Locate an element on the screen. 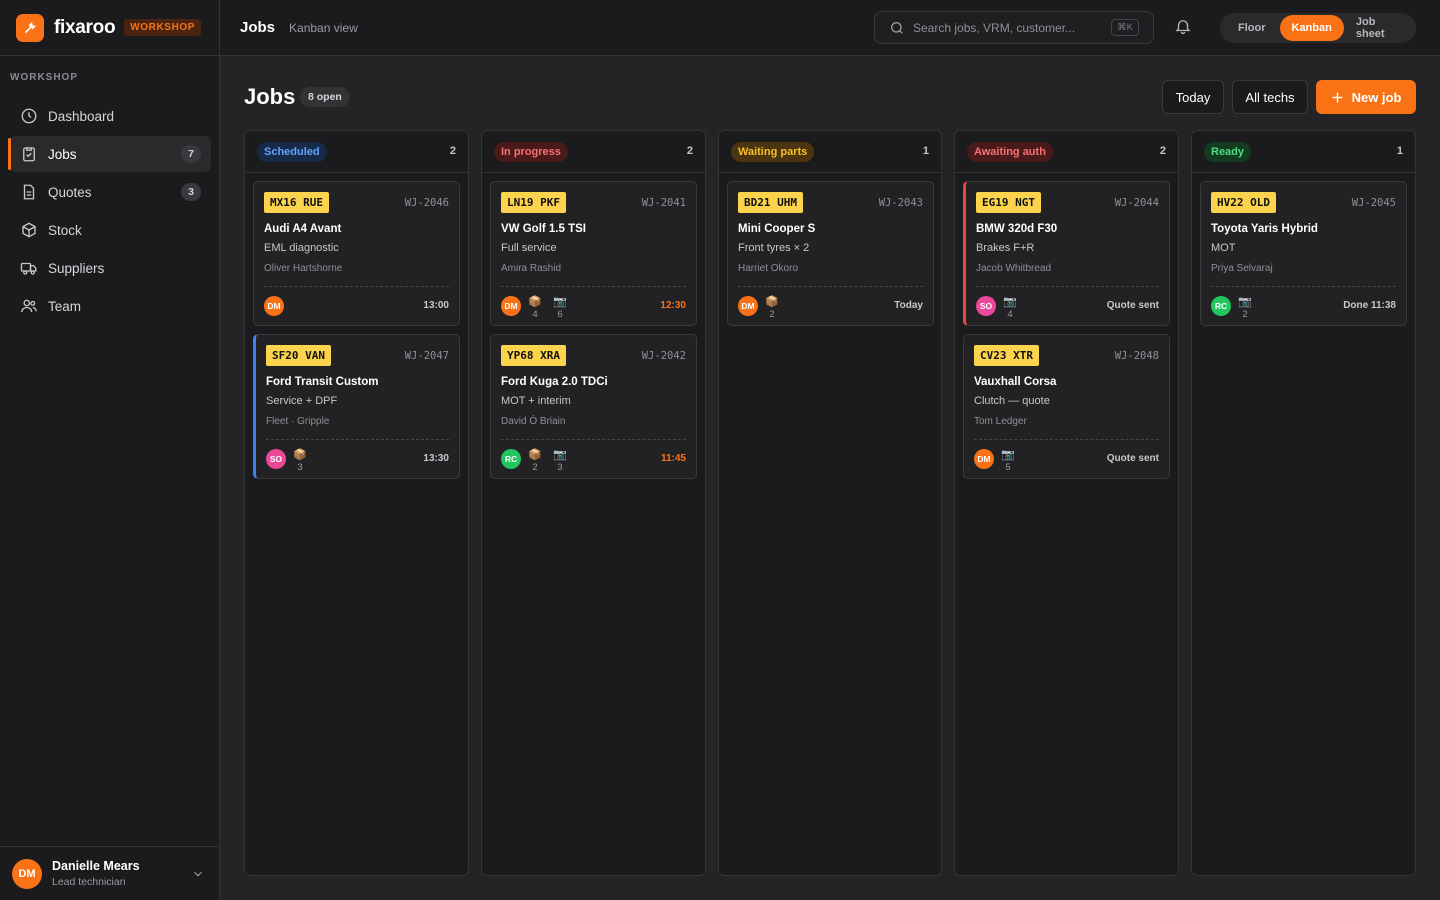 The image size is (1440, 900). job-id: WJ-2045 is located at coordinates (1373, 203).